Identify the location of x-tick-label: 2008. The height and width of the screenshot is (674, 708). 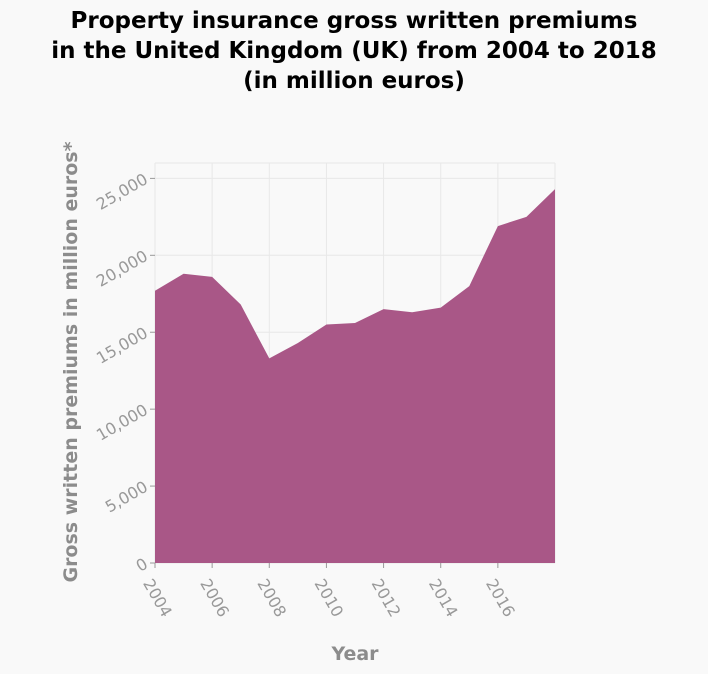
(271, 598).